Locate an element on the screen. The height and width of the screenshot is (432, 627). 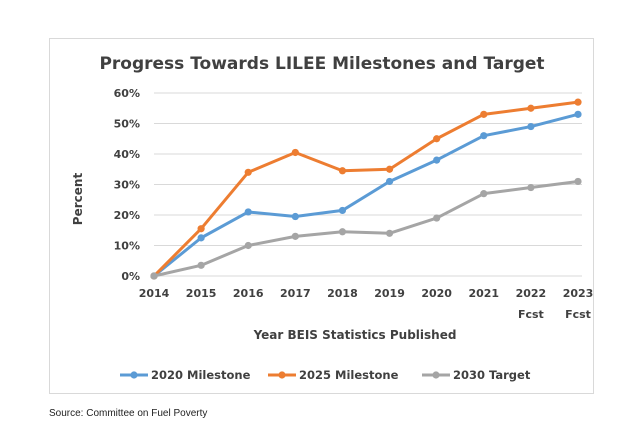
y-tick-label: 40% is located at coordinates (127, 154).